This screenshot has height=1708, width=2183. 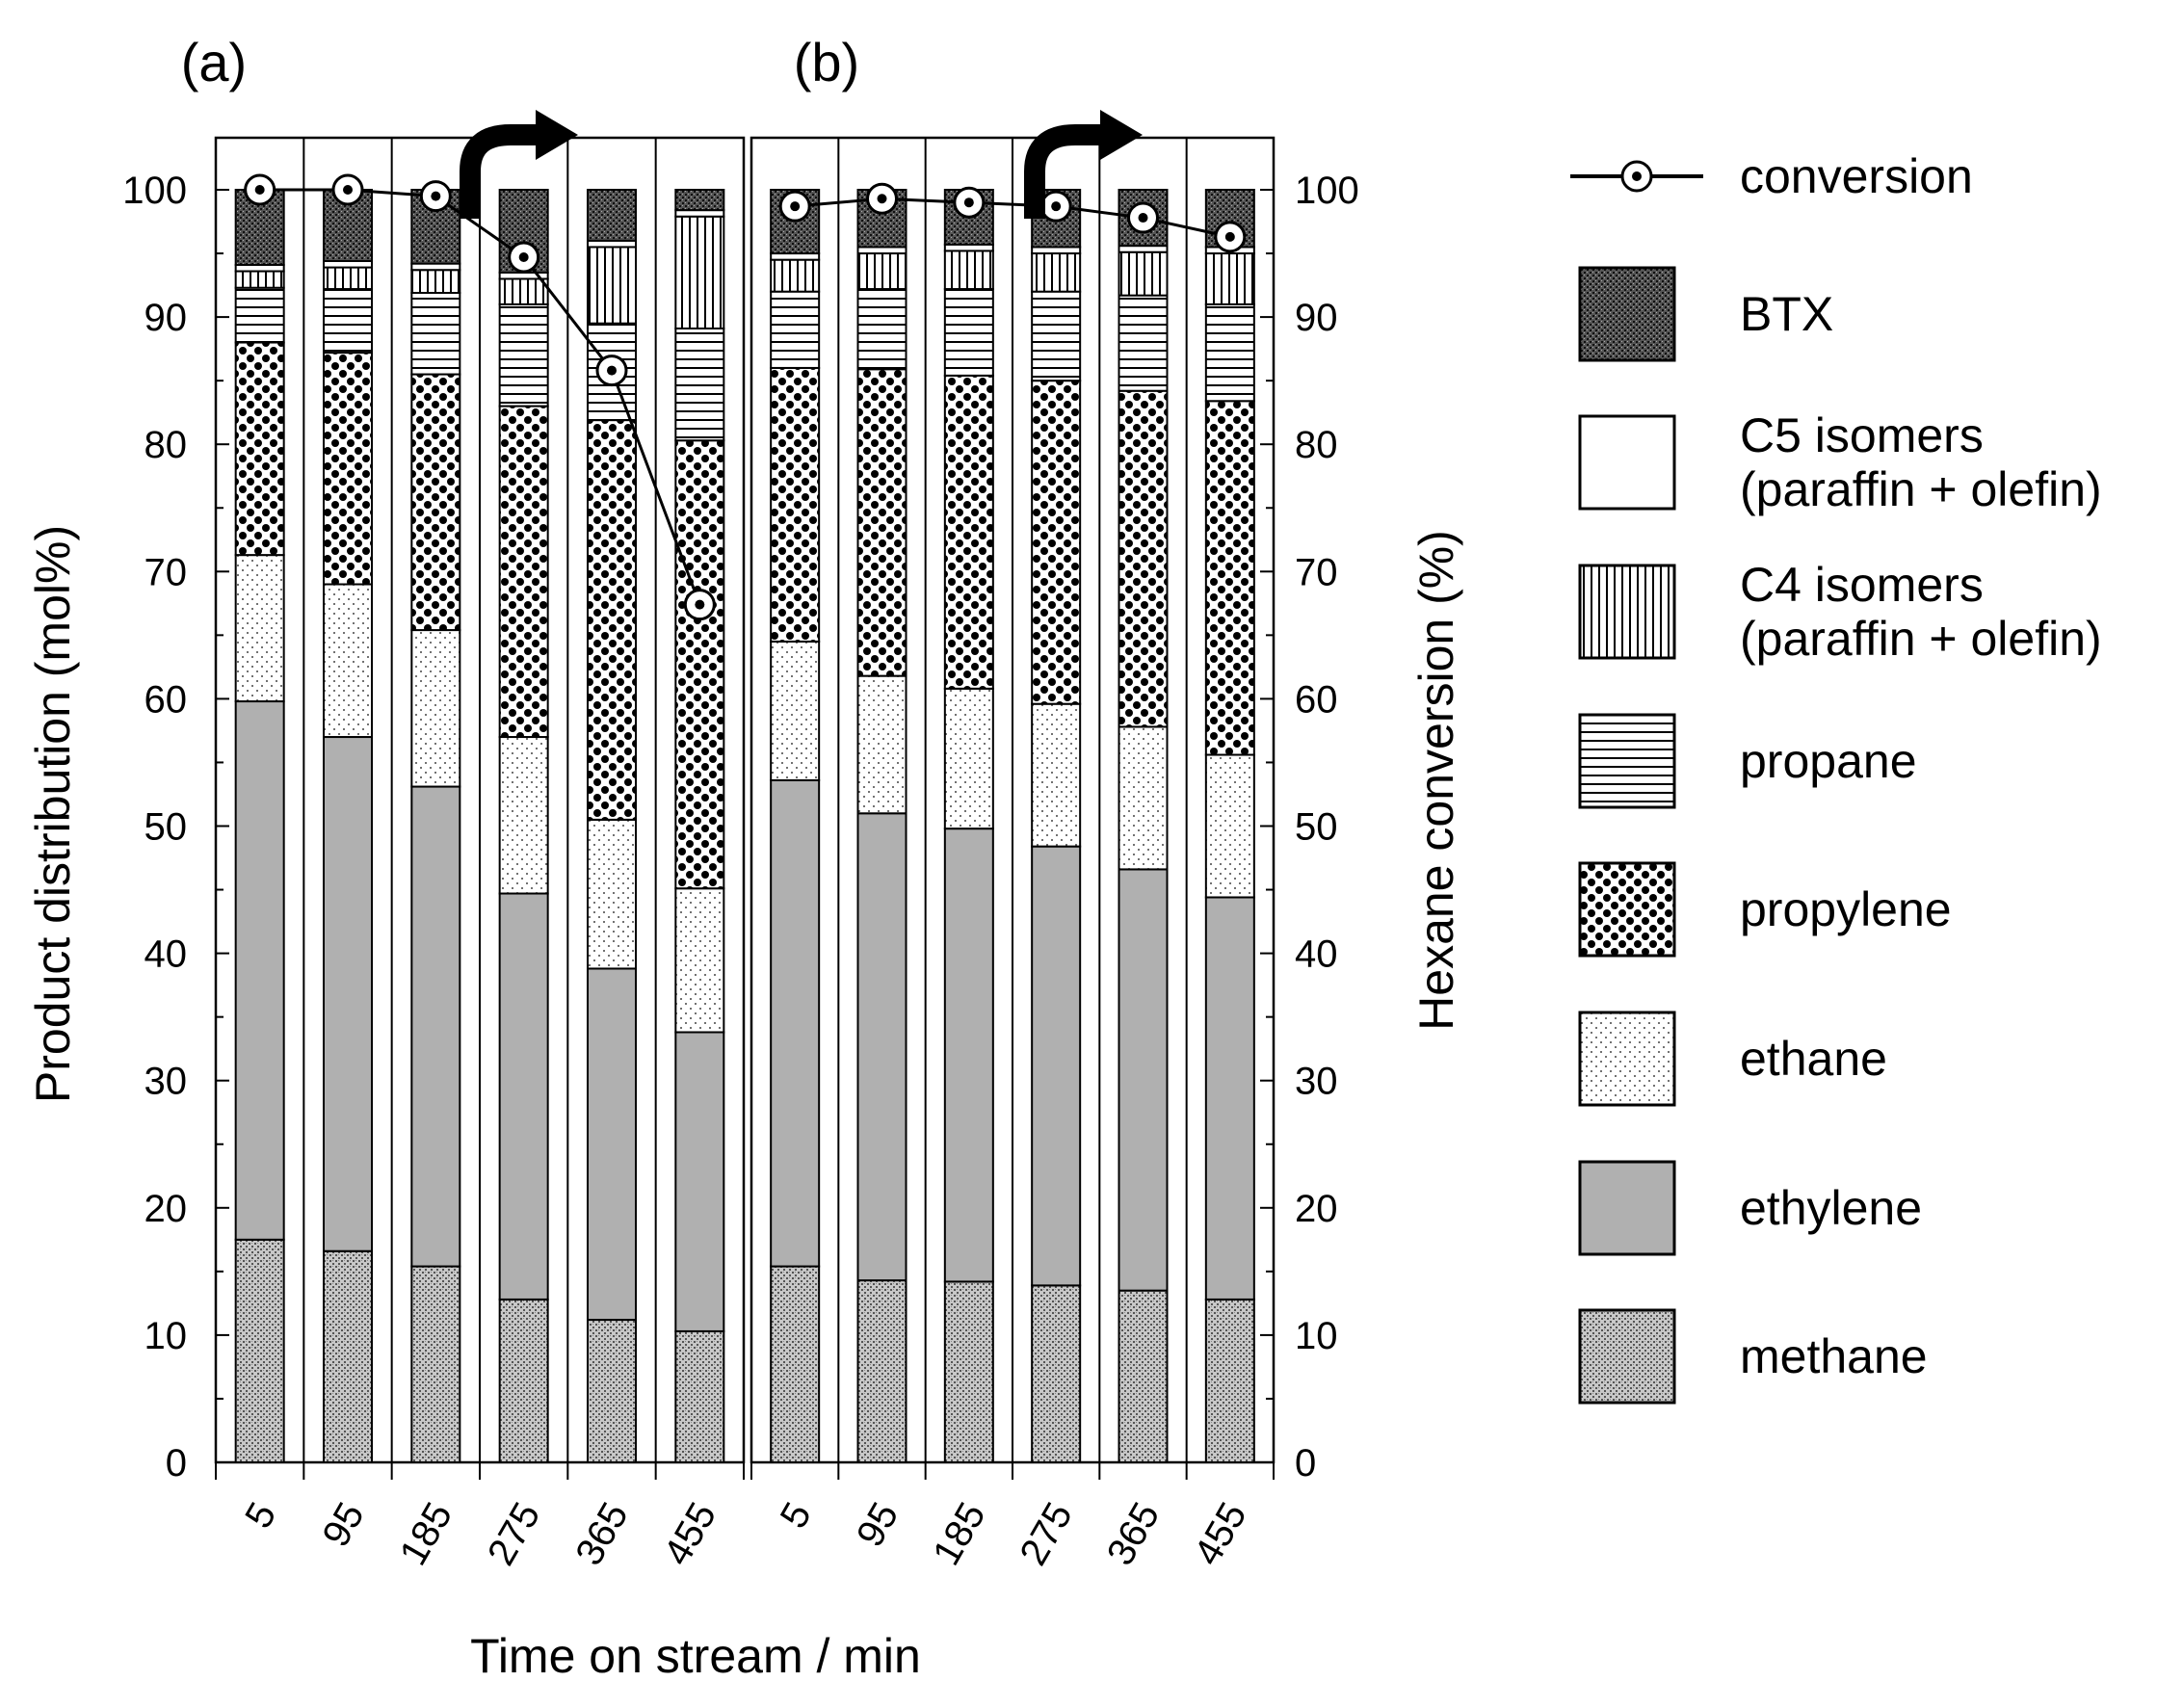 What do you see at coordinates (1637, 176) in the screenshot?
I see `legend-conversion-marker-dot` at bounding box center [1637, 176].